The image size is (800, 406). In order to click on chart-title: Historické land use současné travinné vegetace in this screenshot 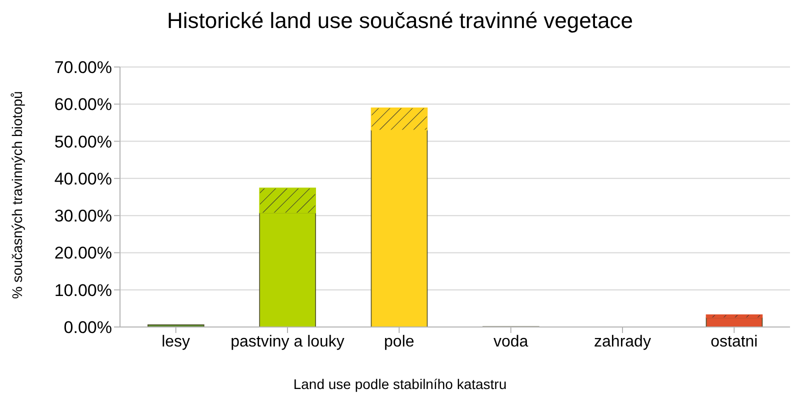, I will do `click(400, 21)`.